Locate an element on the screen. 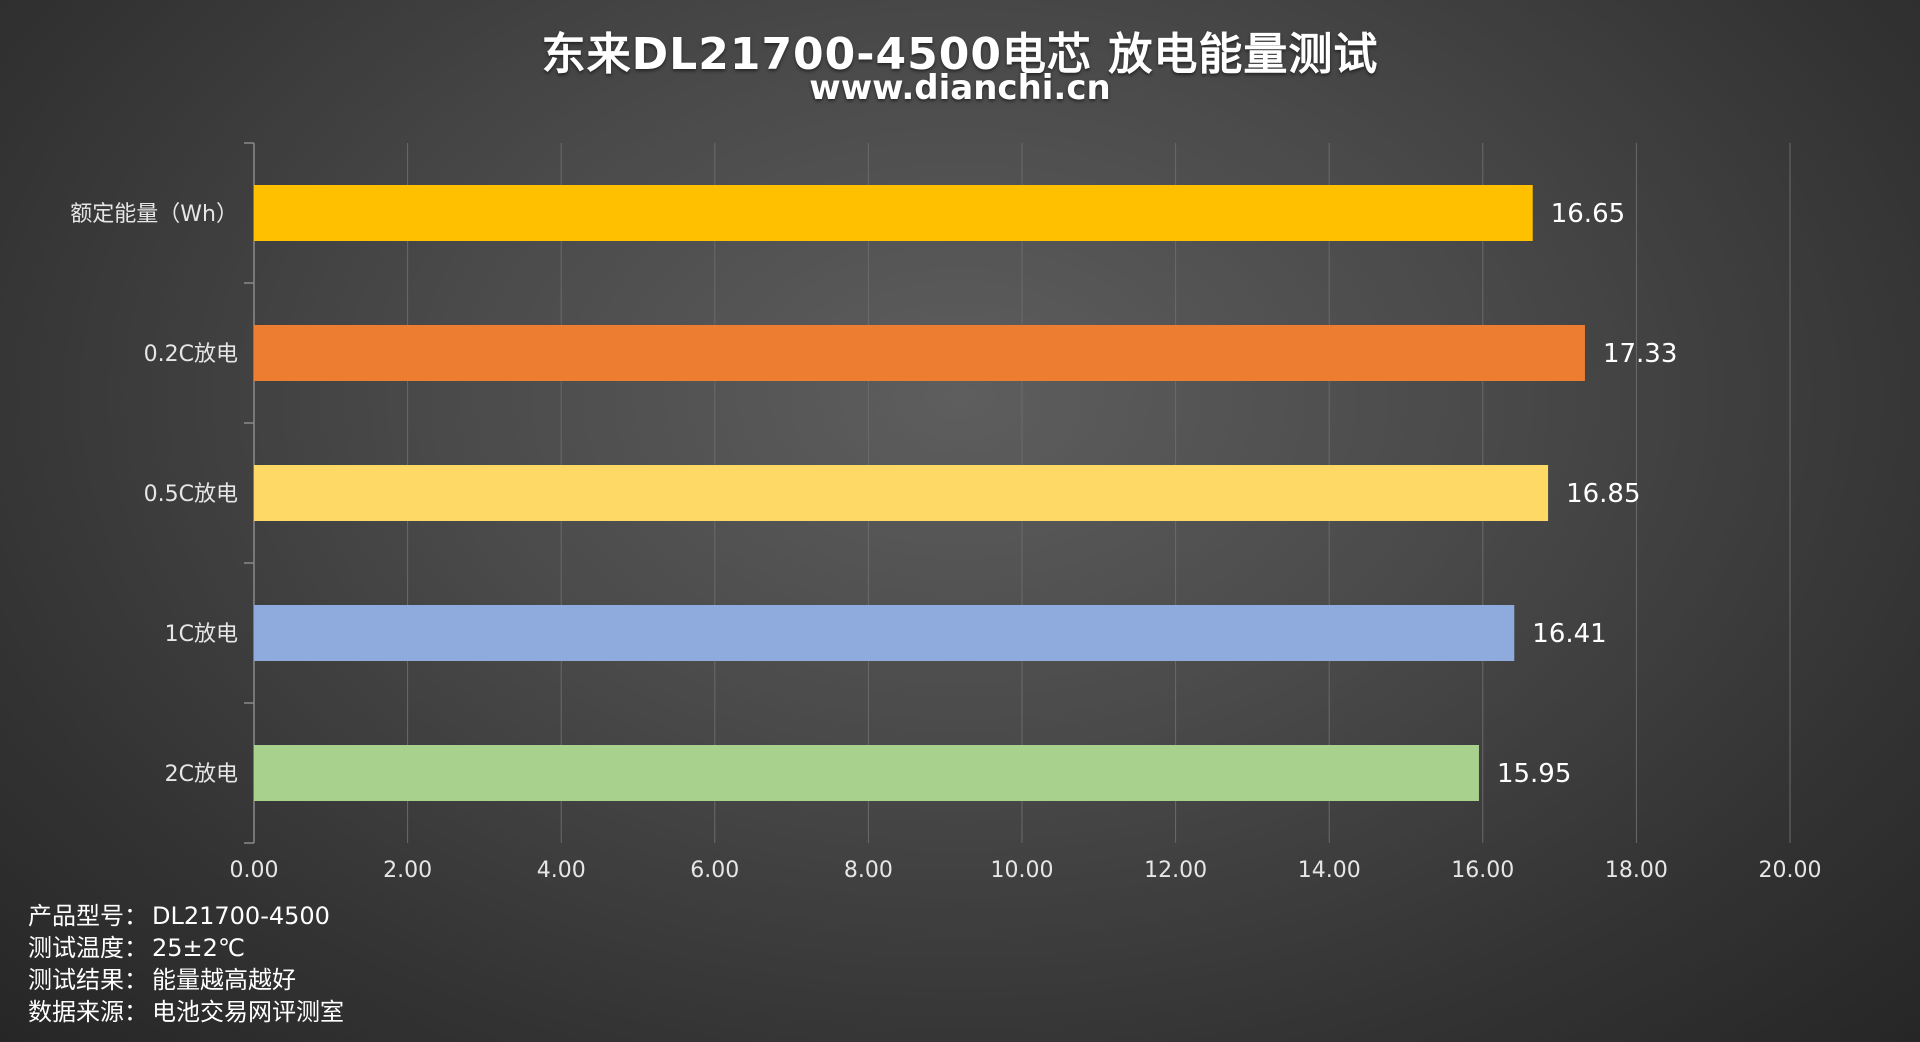 This screenshot has height=1042, width=1920. info-label: 测试温度： is located at coordinates (88, 948).